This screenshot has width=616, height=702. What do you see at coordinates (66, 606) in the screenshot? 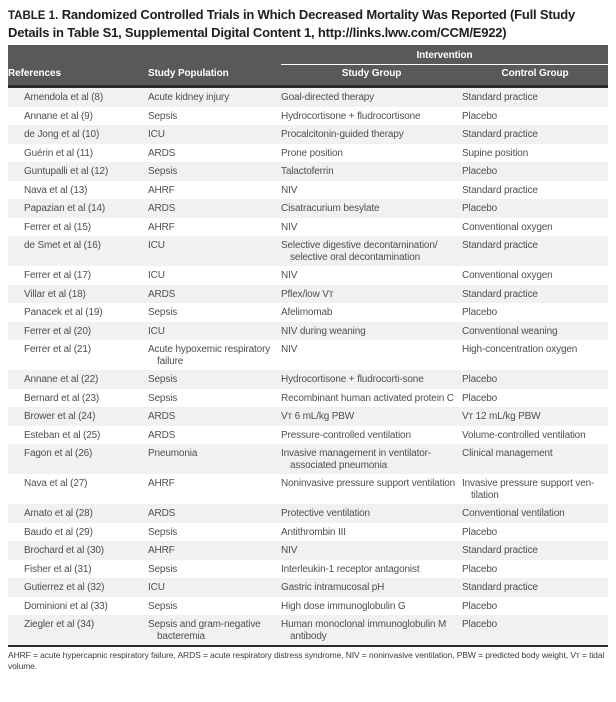
I see `reference-cell: Dominioni et al (33)` at bounding box center [66, 606].